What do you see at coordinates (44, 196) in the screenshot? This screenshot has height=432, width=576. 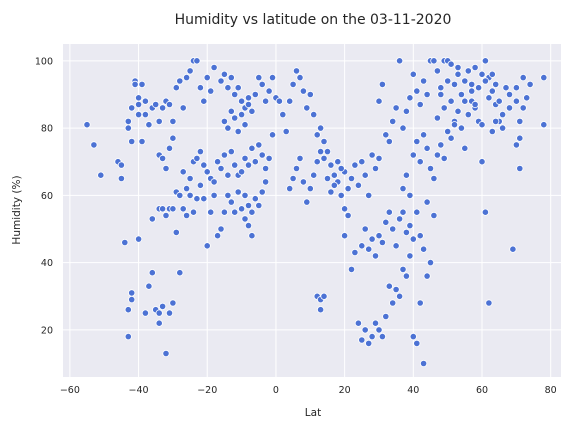 I see `y-tick-labels: 20 40 60 80 100` at bounding box center [44, 196].